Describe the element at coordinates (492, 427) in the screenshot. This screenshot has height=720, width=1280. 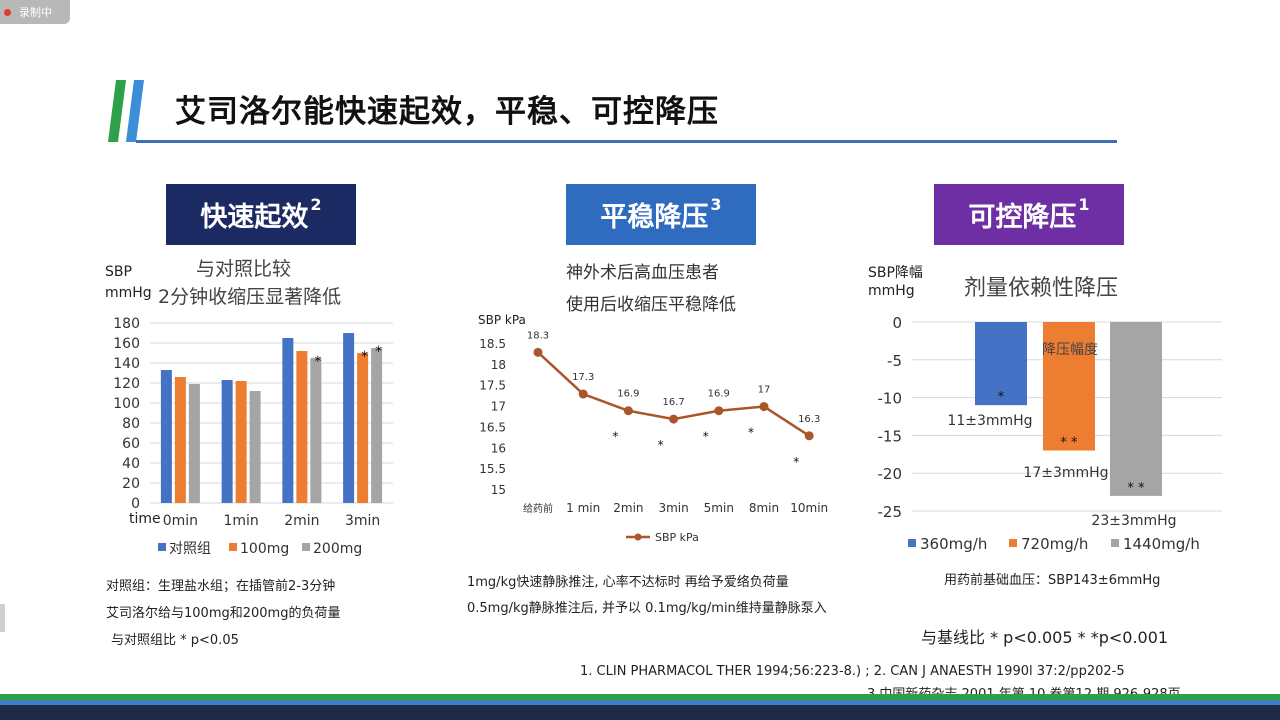
I see `y-tick-label: 16.5` at that location.